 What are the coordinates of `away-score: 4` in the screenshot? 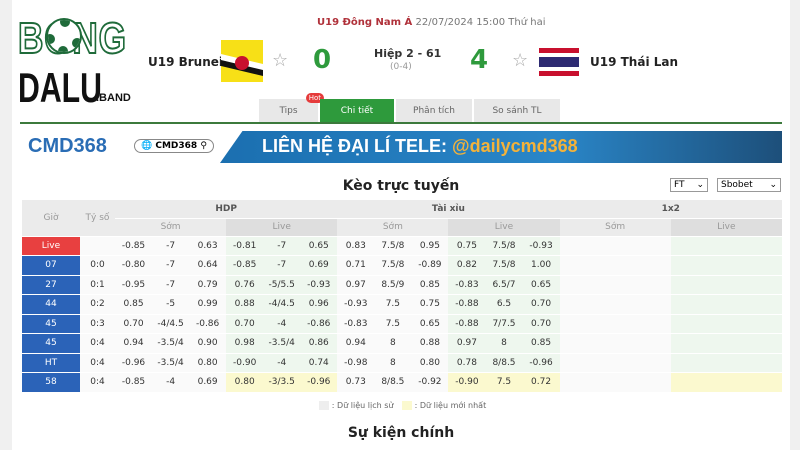 It's located at (479, 60).